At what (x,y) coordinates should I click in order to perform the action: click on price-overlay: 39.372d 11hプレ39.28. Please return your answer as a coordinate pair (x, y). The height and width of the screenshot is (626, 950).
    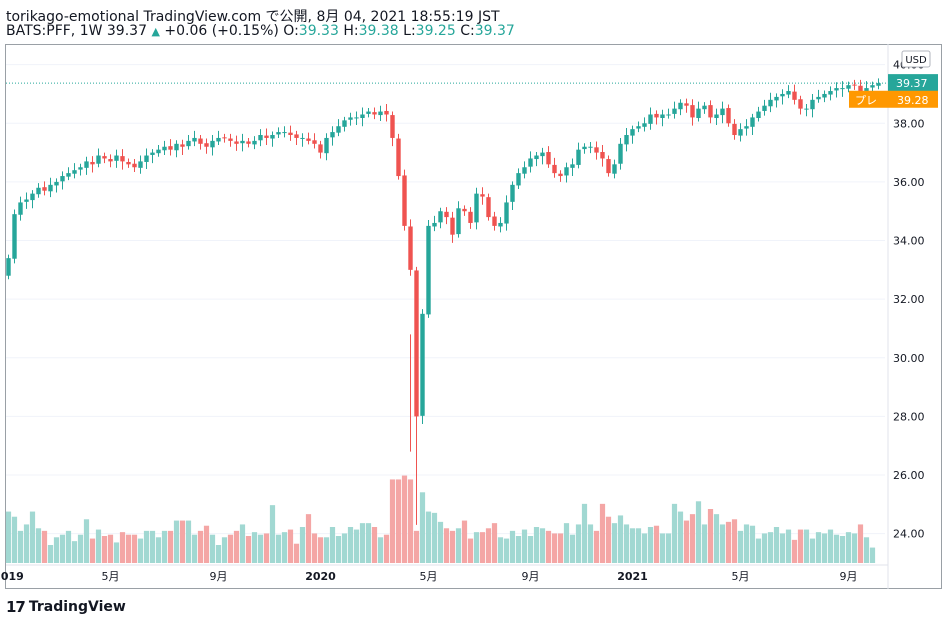
    Looking at the image, I should click on (472, 91).